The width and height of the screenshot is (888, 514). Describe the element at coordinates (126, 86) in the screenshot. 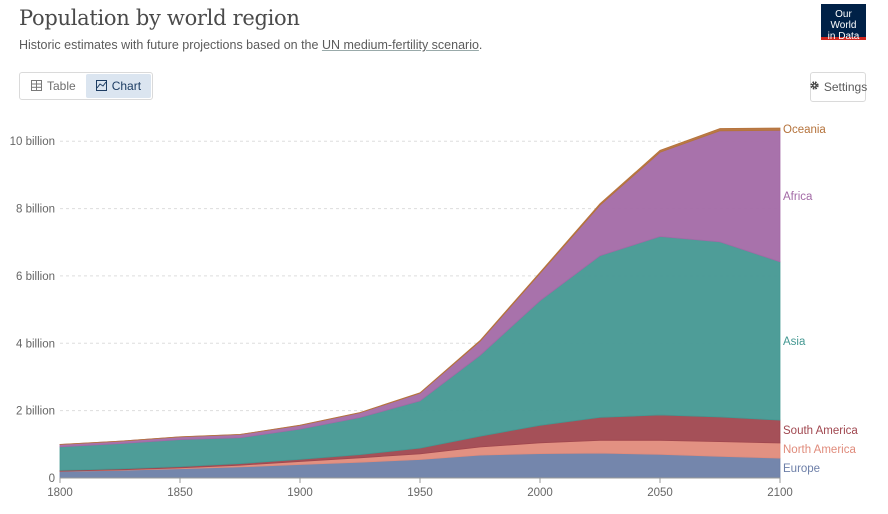

I see `tab-chart-label: Chart` at that location.